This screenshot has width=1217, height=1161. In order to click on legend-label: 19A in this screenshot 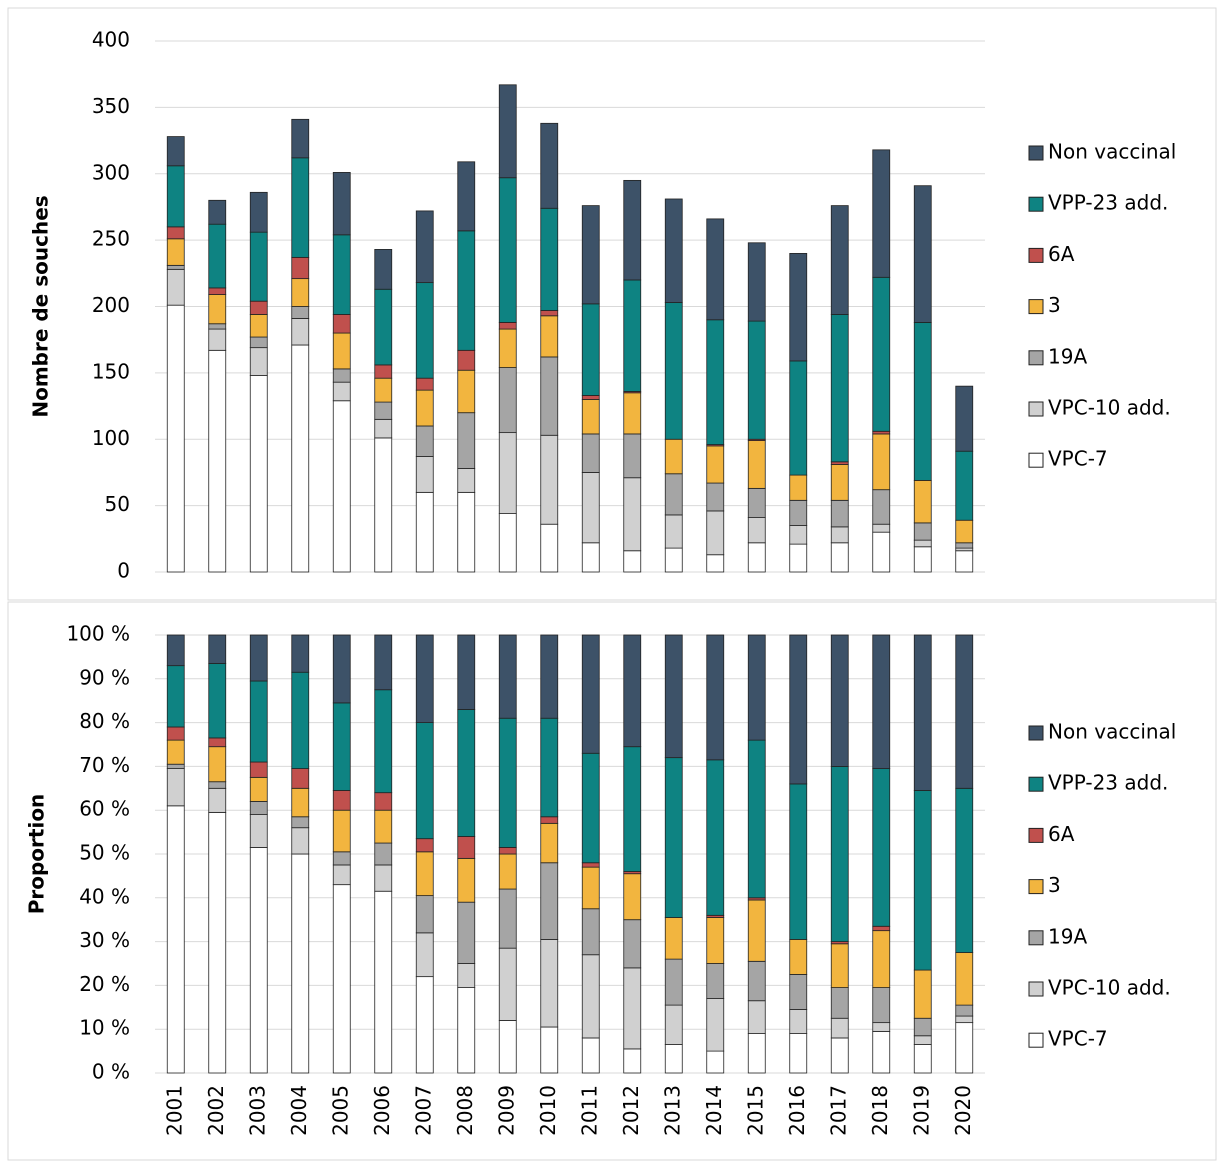, I will do `click(1067, 356)`.